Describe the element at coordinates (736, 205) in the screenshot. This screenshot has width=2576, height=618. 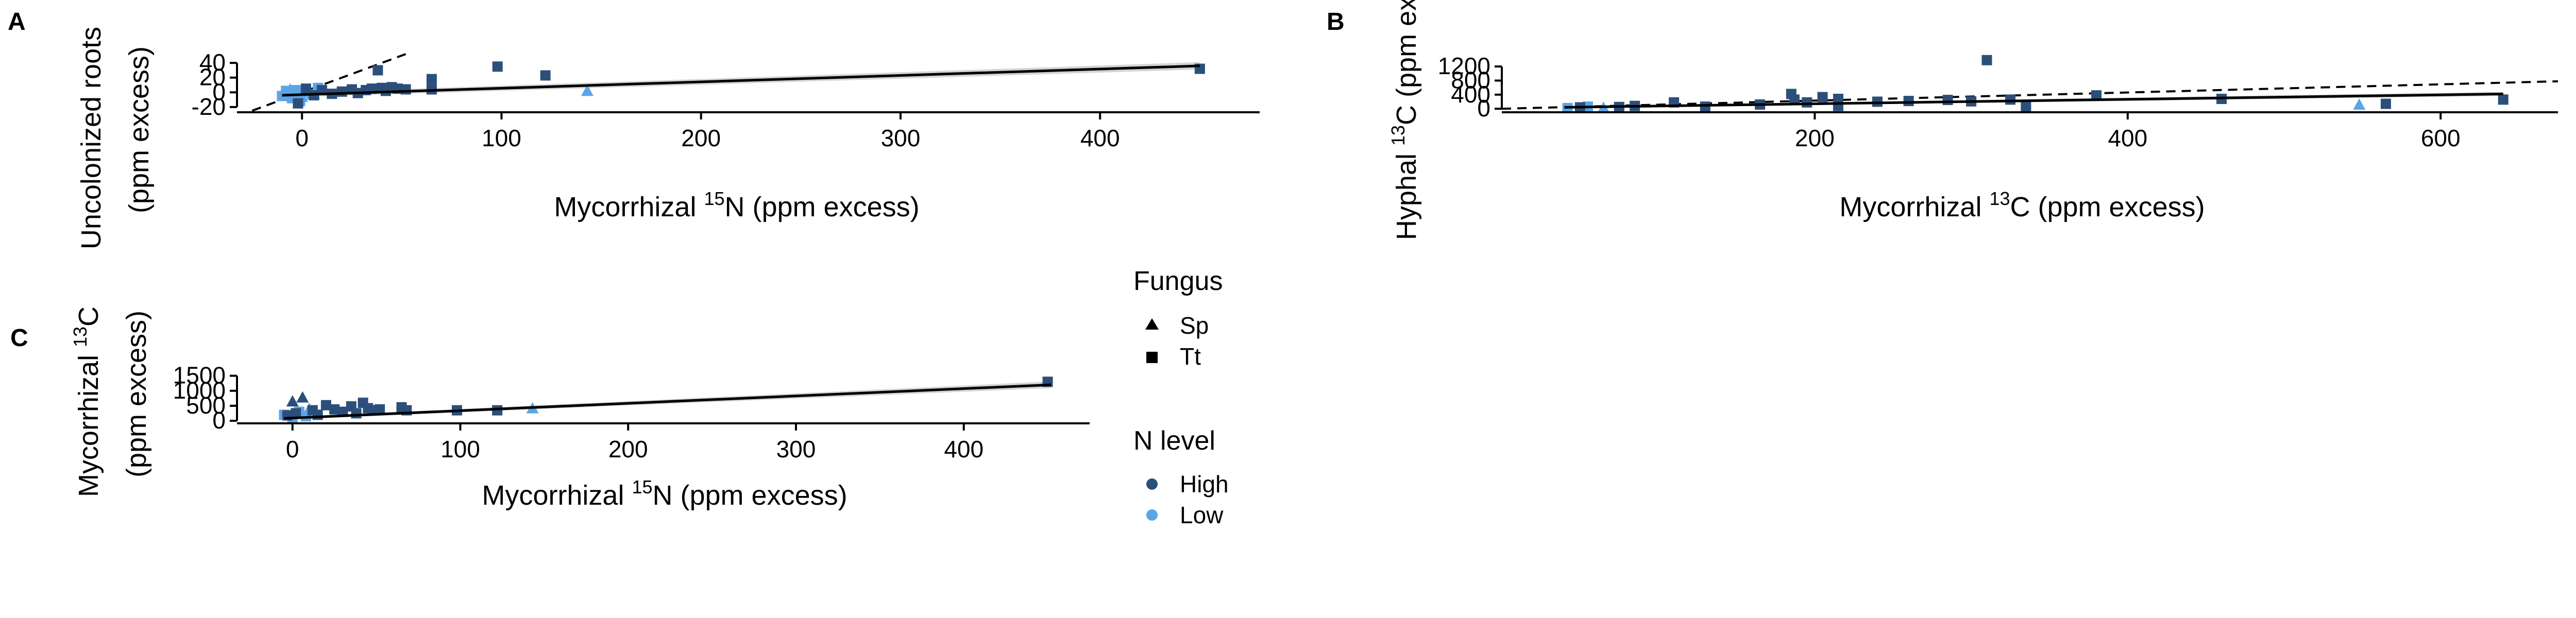
I see `x-axis-title-a: Mycorrhizal 15N (ppm excess)` at that location.